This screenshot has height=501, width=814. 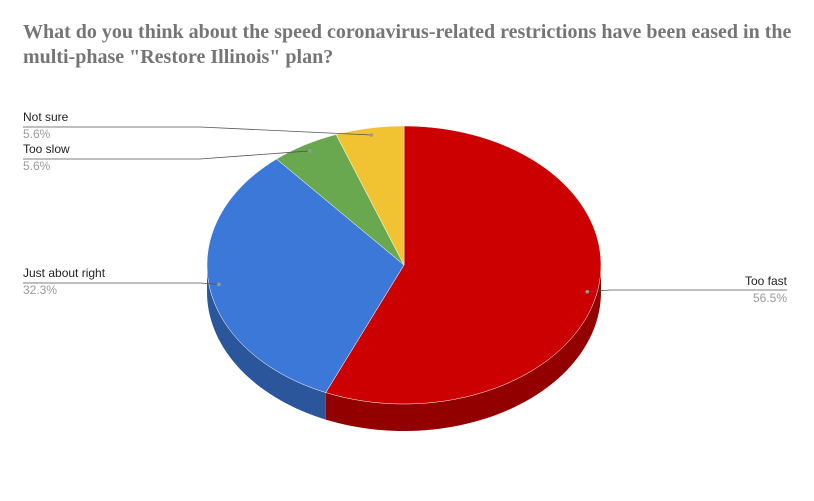 I want to click on slice-label: Not sure, so click(x=46, y=117).